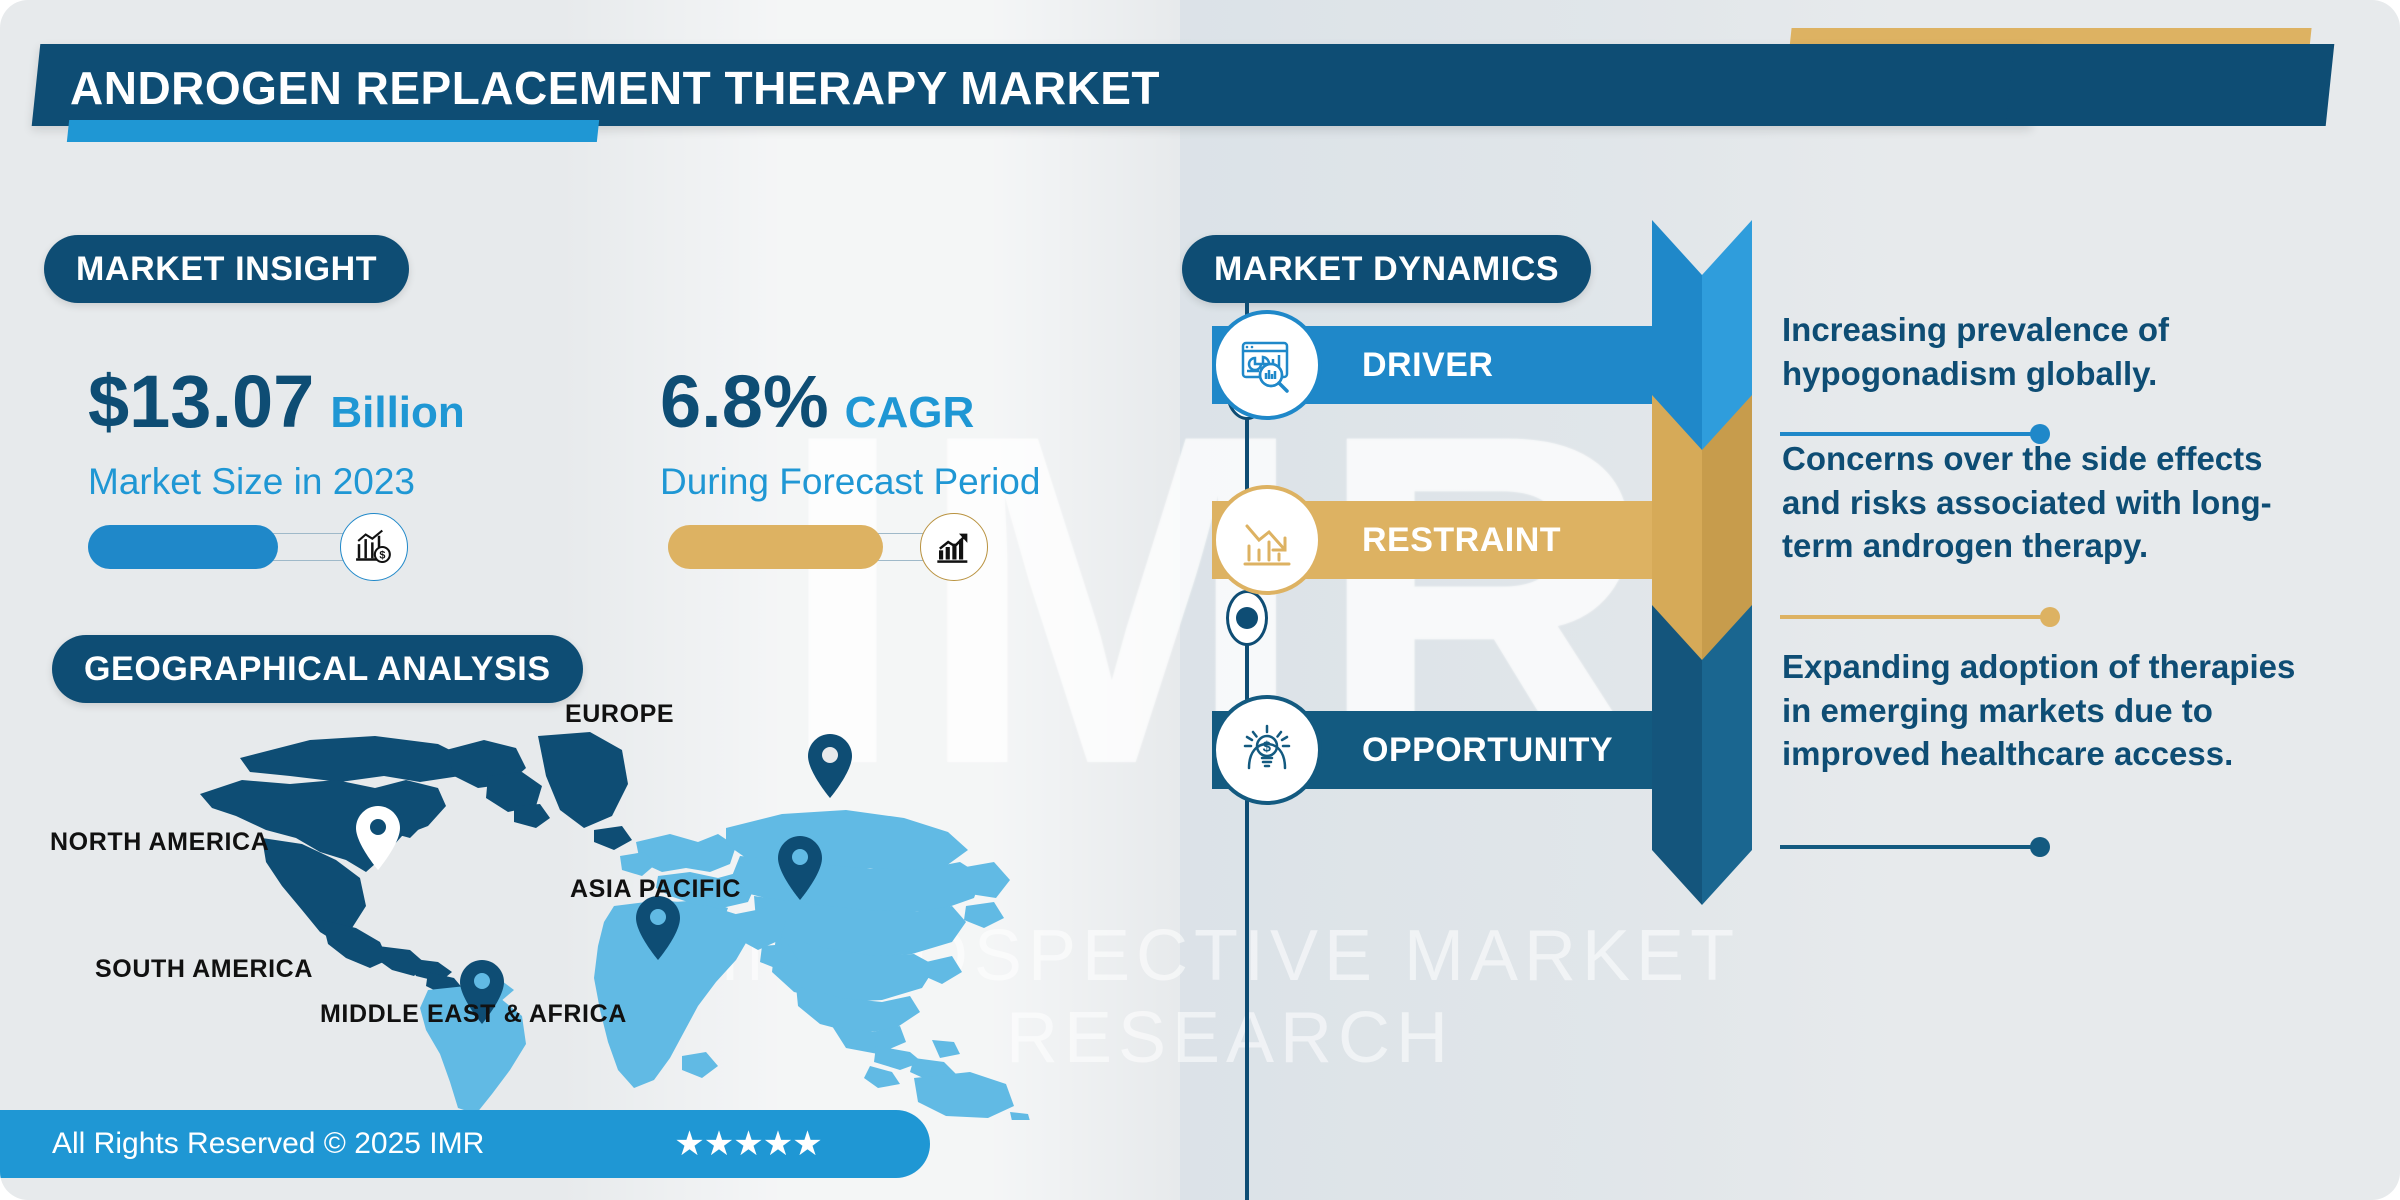 Image resolution: width=2400 pixels, height=1200 pixels. Describe the element at coordinates (1387, 269) in the screenshot. I see `market-dynamics-heading: MARKET DYNAMICS` at that location.